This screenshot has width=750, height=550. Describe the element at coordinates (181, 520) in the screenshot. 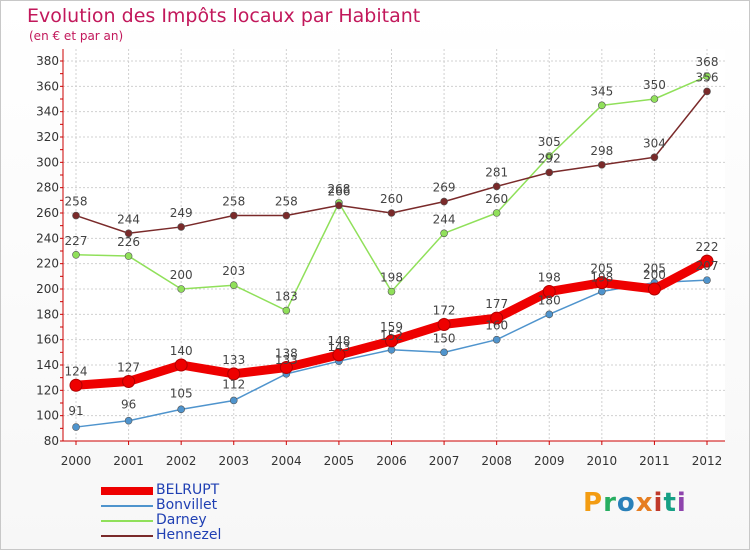

I see `legend-label: Darney` at that location.